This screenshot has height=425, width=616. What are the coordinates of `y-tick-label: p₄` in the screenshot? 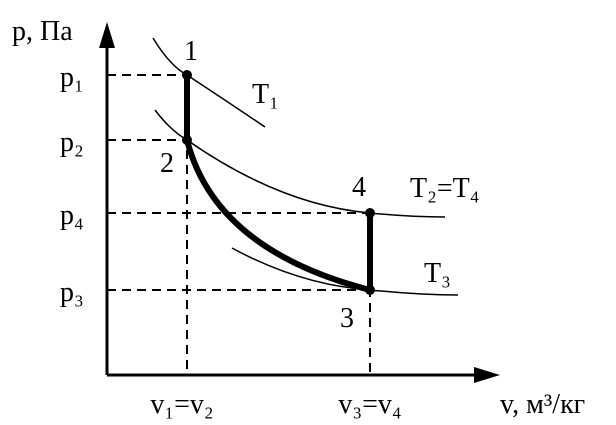 It's located at (72, 215).